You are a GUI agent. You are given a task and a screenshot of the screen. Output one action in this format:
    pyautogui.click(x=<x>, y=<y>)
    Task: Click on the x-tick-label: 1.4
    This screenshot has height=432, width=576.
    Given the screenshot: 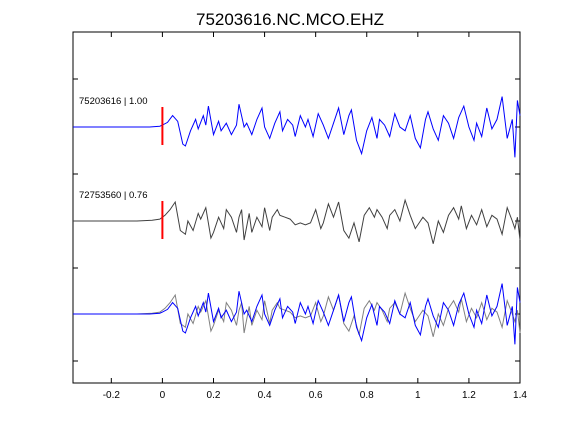 What is the action you would take?
    pyautogui.click(x=520, y=395)
    